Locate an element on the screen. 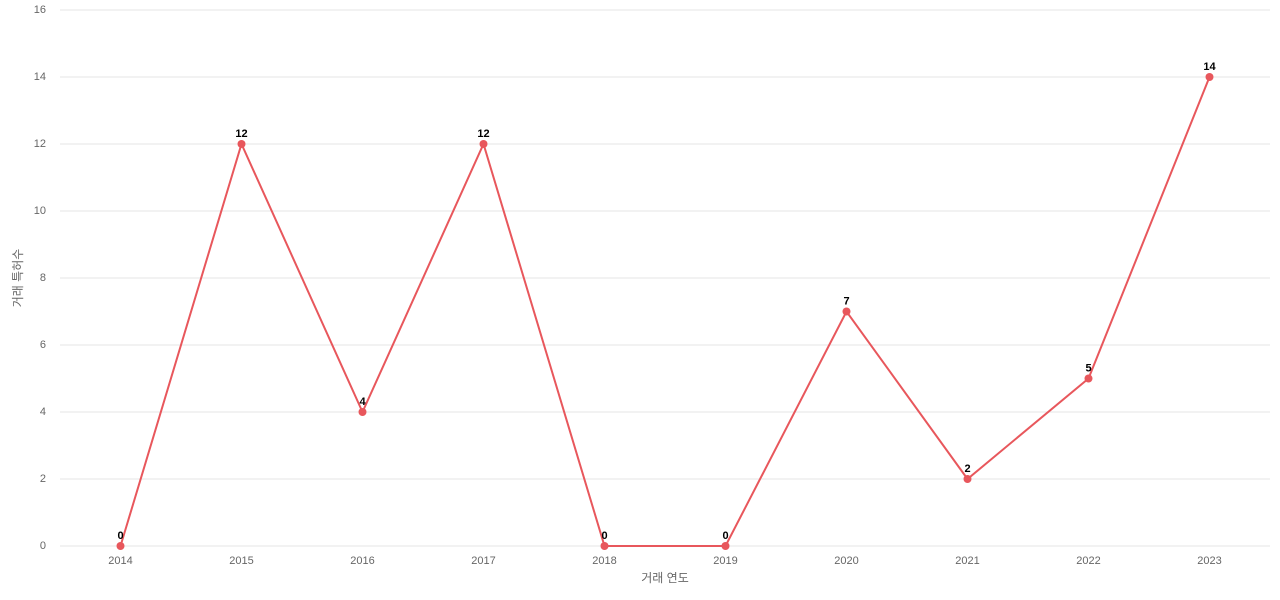 Image resolution: width=1280 pixels, height=600 pixels. y-tick-label: 0 is located at coordinates (43, 546).